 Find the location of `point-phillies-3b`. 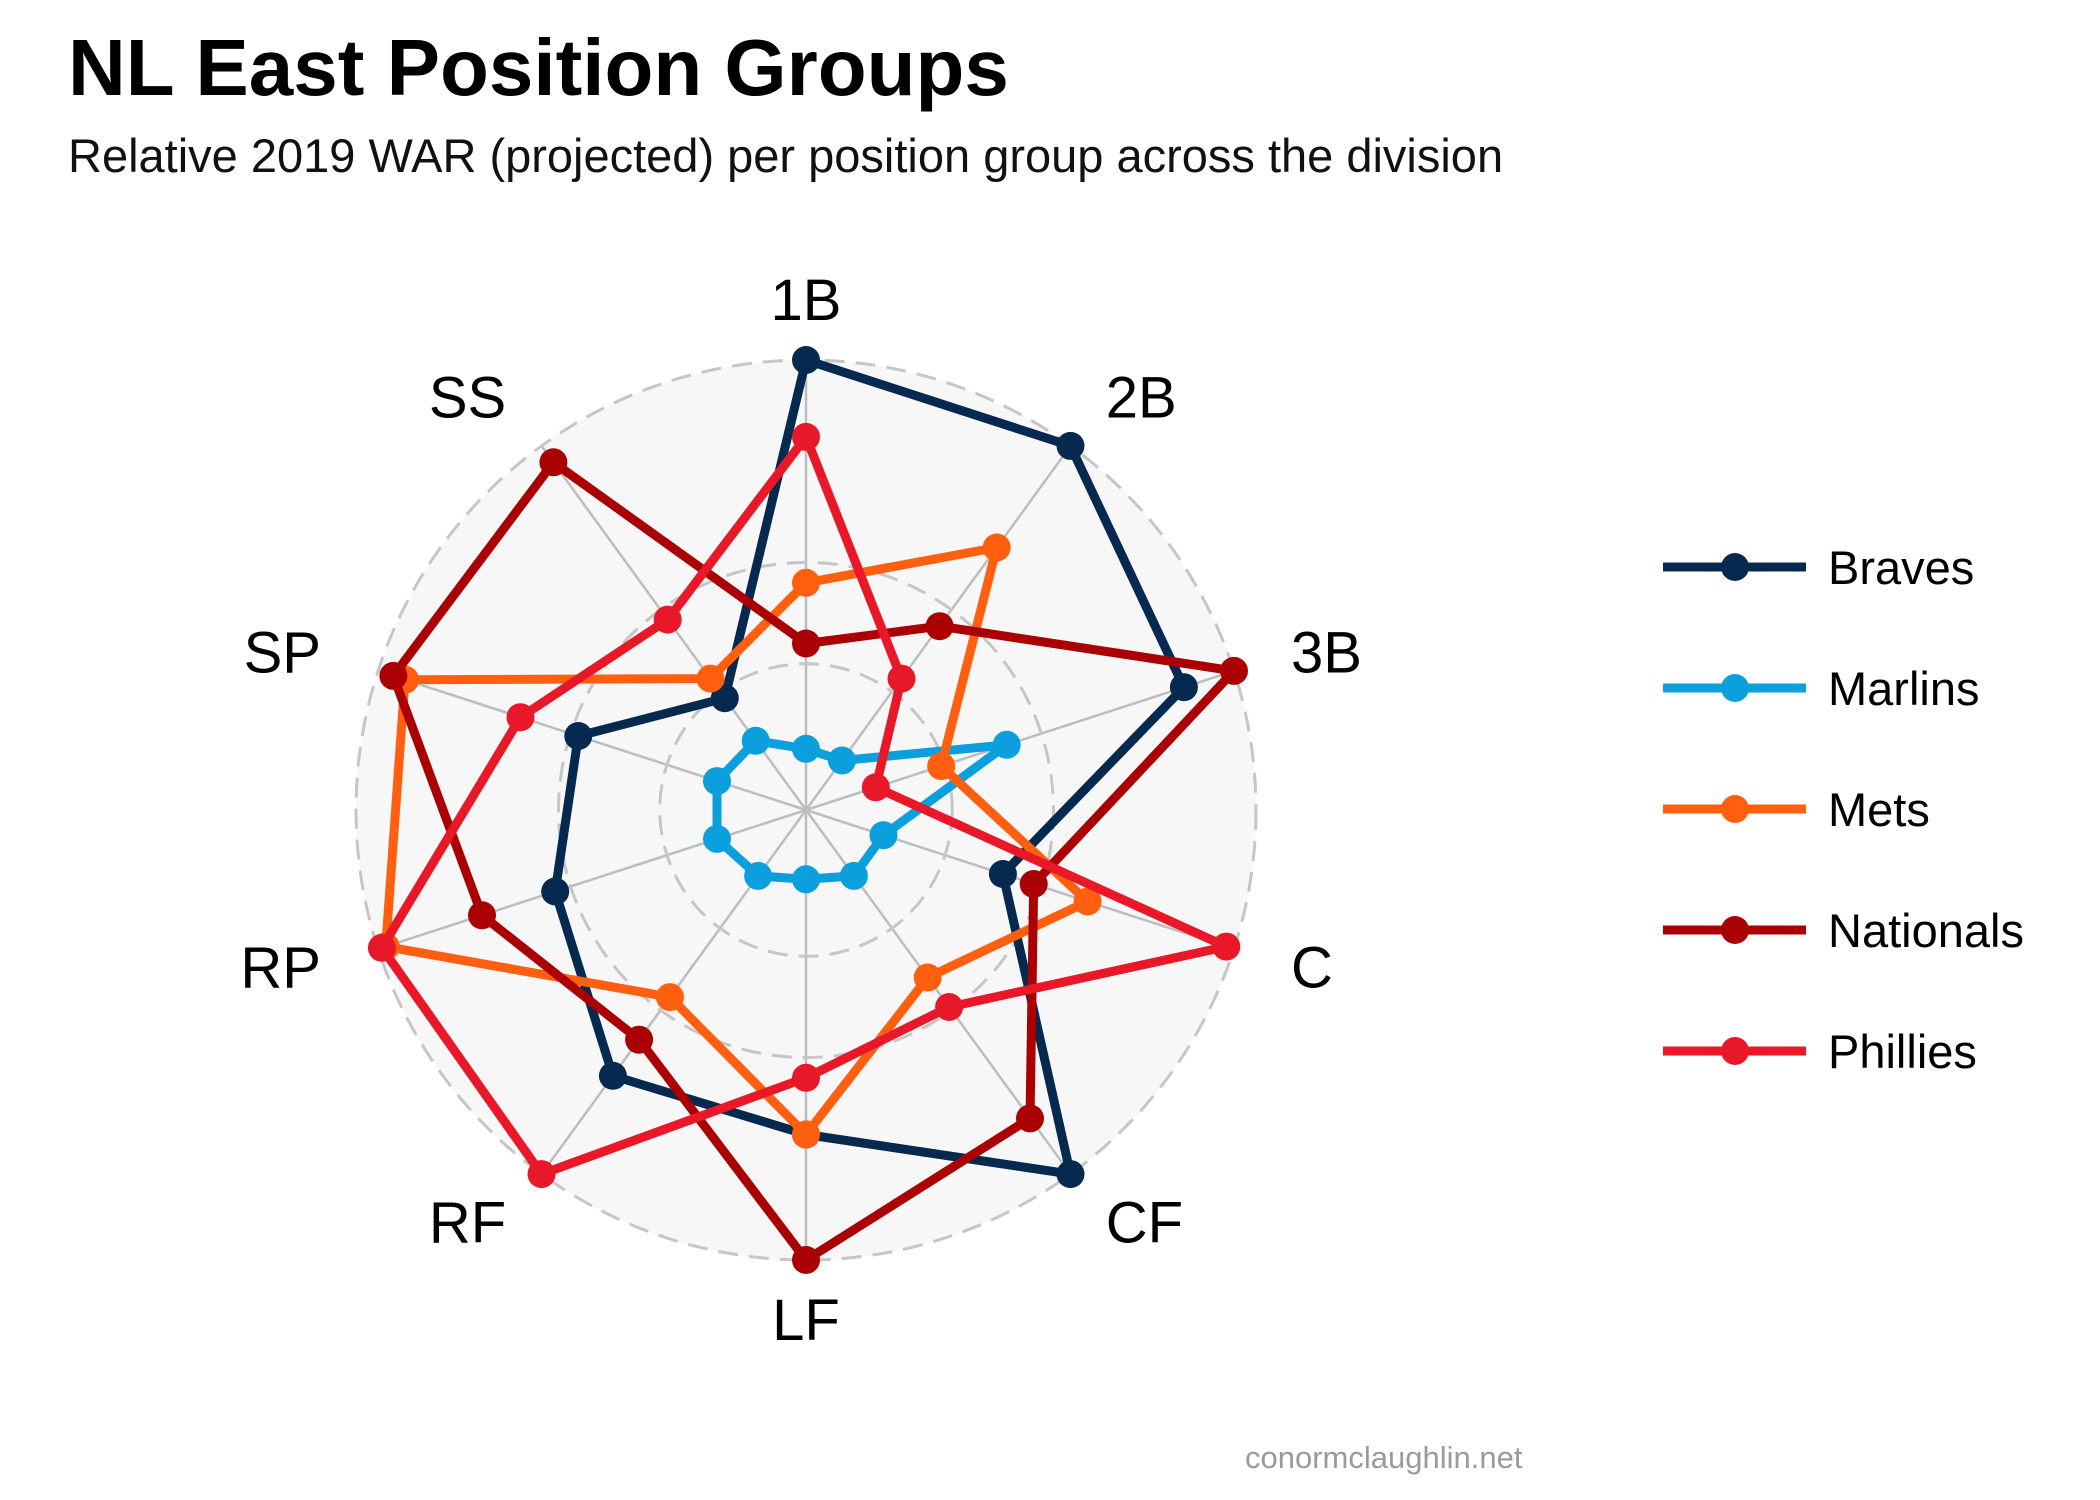

point-phillies-3b is located at coordinates (875, 787).